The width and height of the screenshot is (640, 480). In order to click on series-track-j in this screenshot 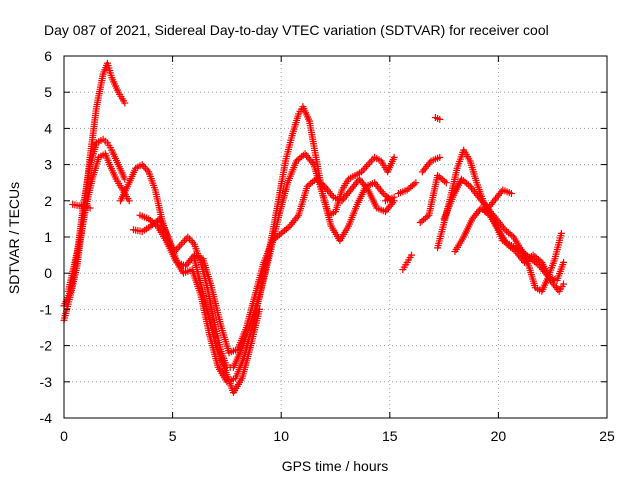, I will do `click(407, 188)`.